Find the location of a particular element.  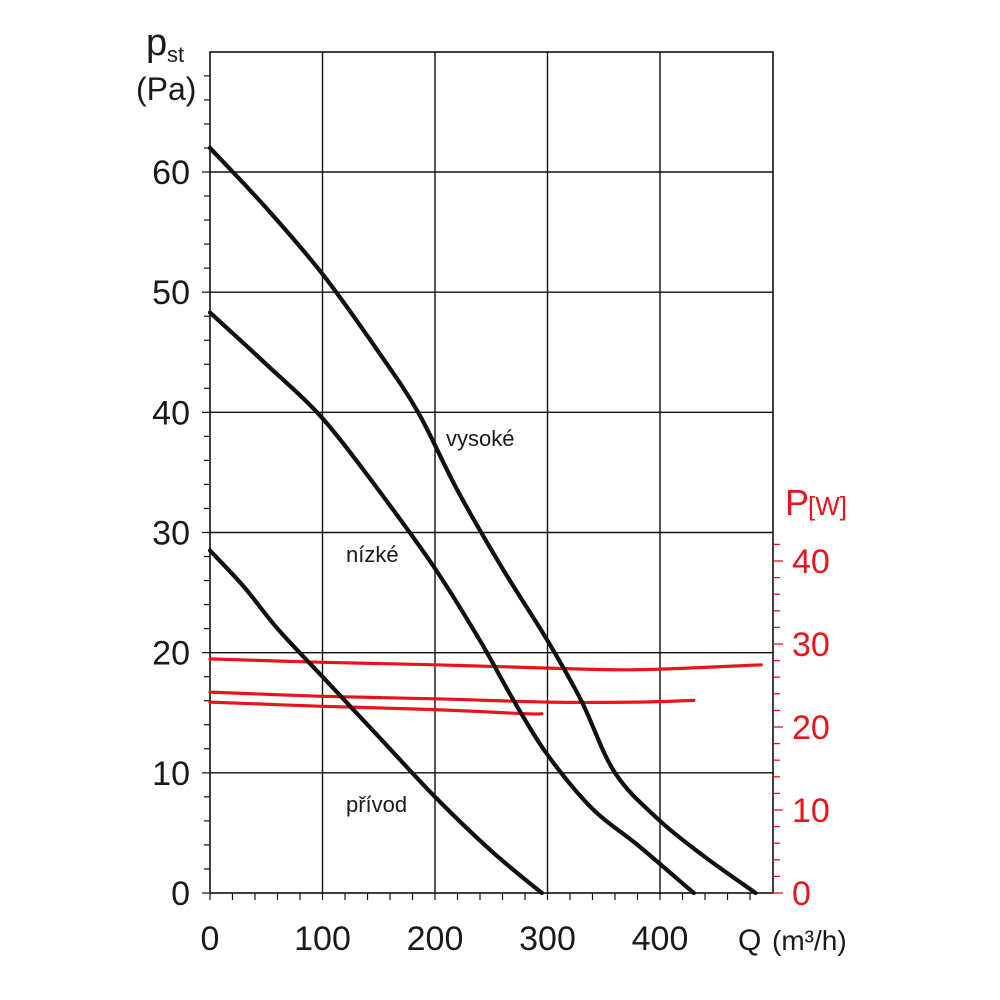

x-tick-label-200: 200 is located at coordinates (435, 939).